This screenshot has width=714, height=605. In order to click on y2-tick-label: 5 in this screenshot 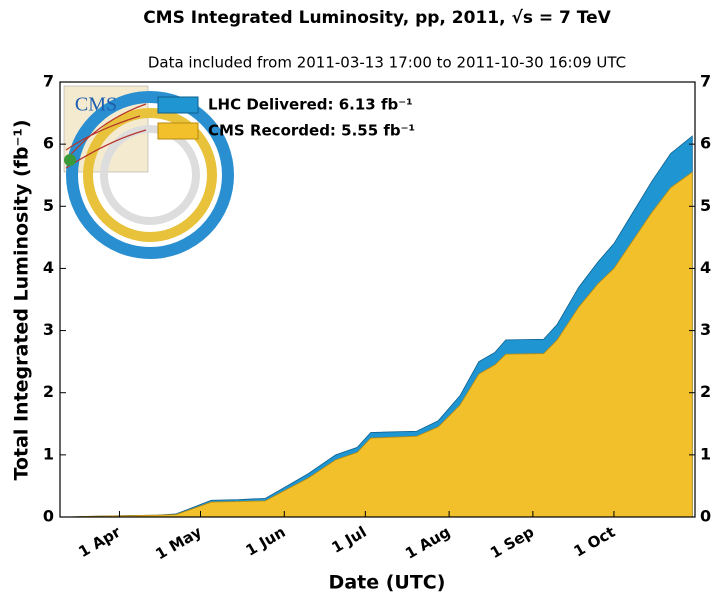, I will do `click(705, 205)`.